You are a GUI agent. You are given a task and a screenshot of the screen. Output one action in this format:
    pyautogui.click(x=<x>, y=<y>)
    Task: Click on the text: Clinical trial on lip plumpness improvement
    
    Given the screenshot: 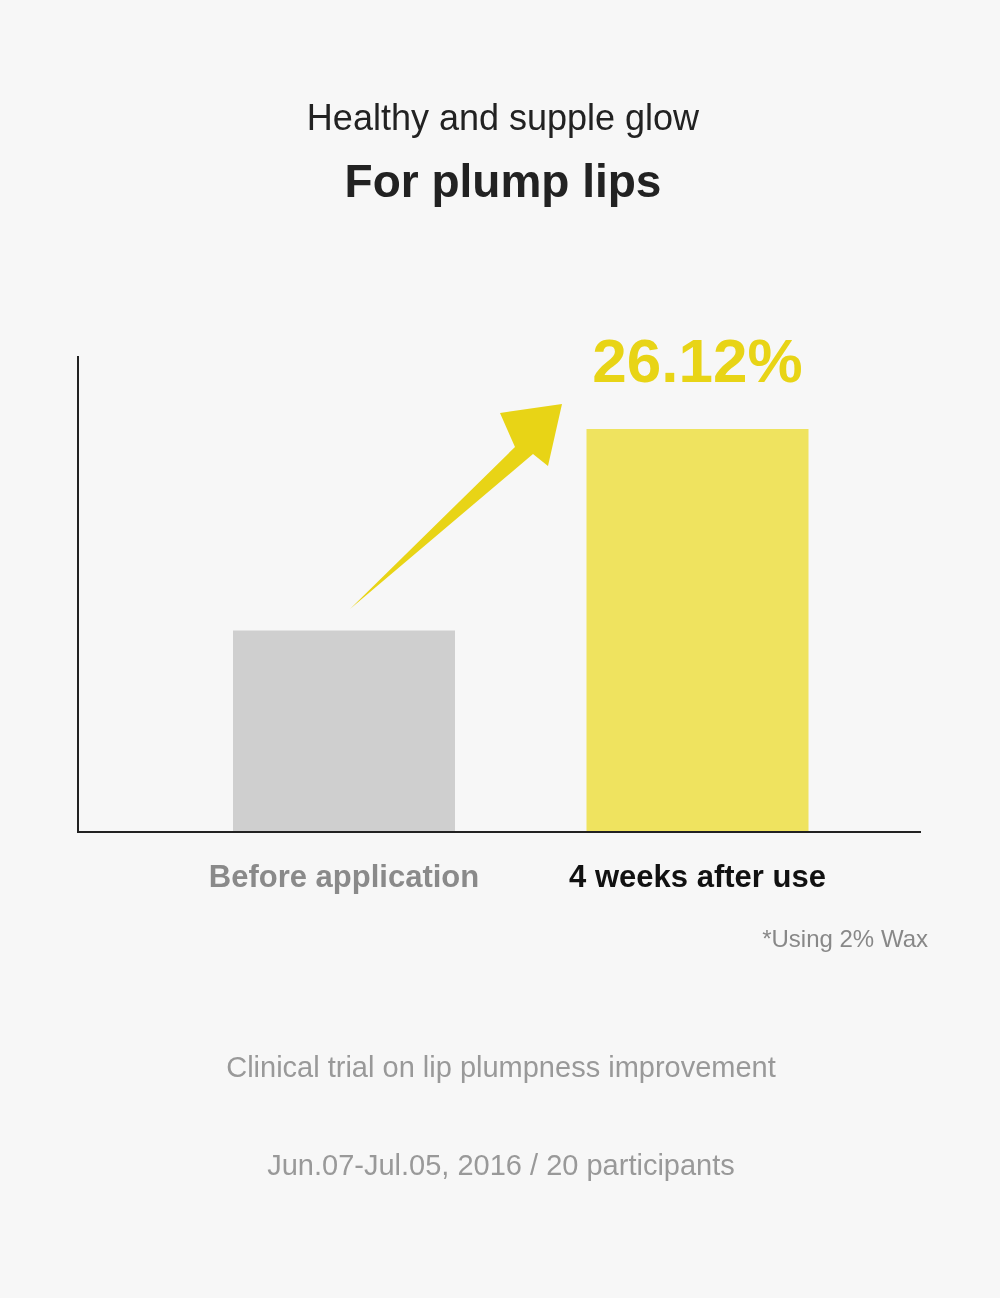 What is the action you would take?
    pyautogui.click(x=501, y=1067)
    